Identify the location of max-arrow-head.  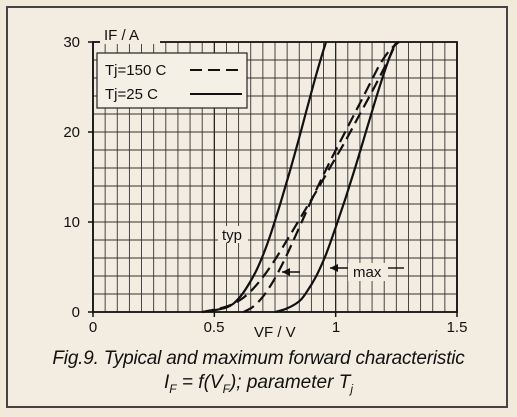
(334, 268).